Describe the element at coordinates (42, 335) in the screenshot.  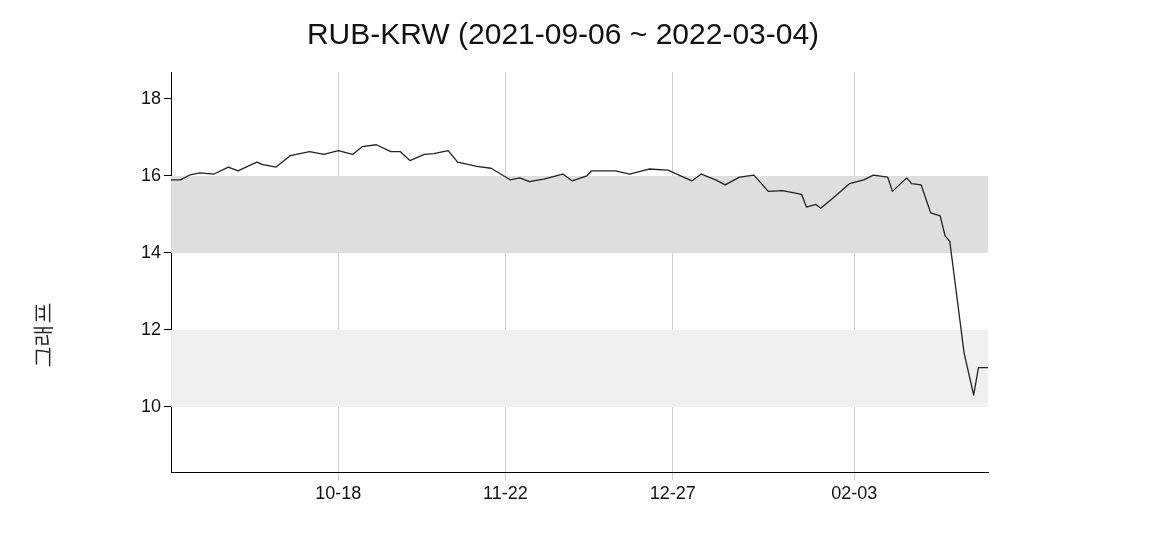
I see `text: 그래프` at that location.